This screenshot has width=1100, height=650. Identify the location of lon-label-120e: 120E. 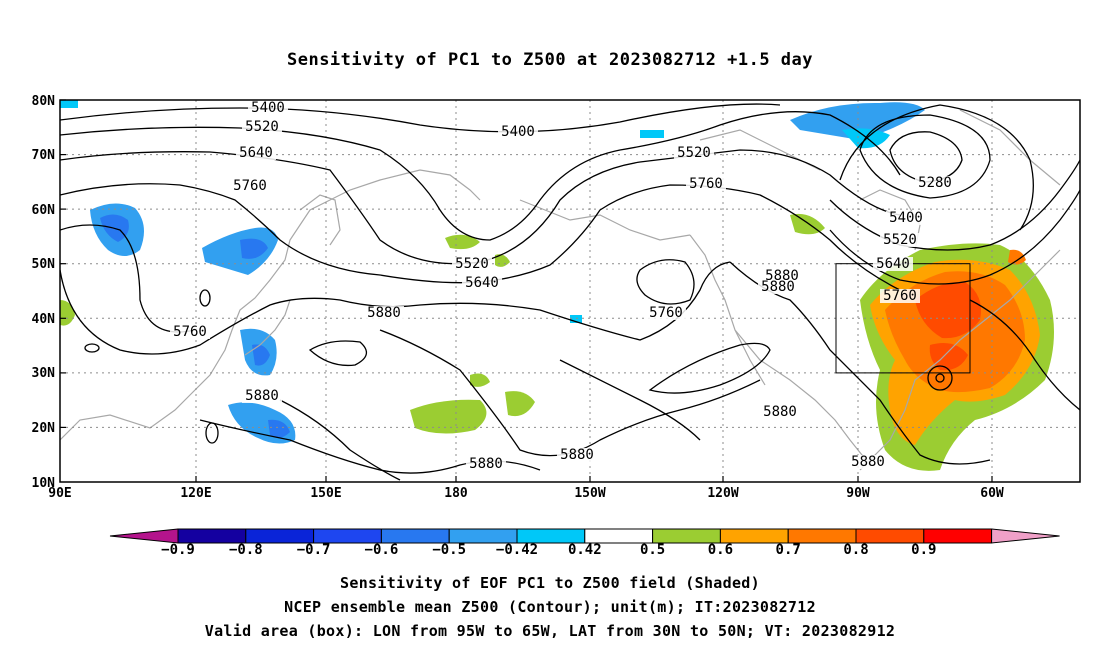
(195, 493).